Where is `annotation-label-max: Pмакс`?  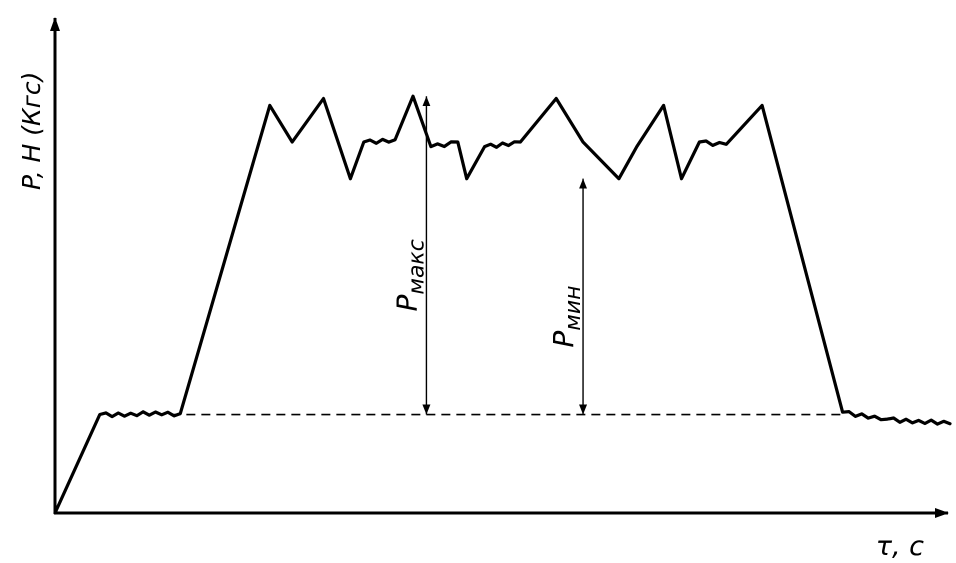 annotation-label-max: Pмакс is located at coordinates (409, 275).